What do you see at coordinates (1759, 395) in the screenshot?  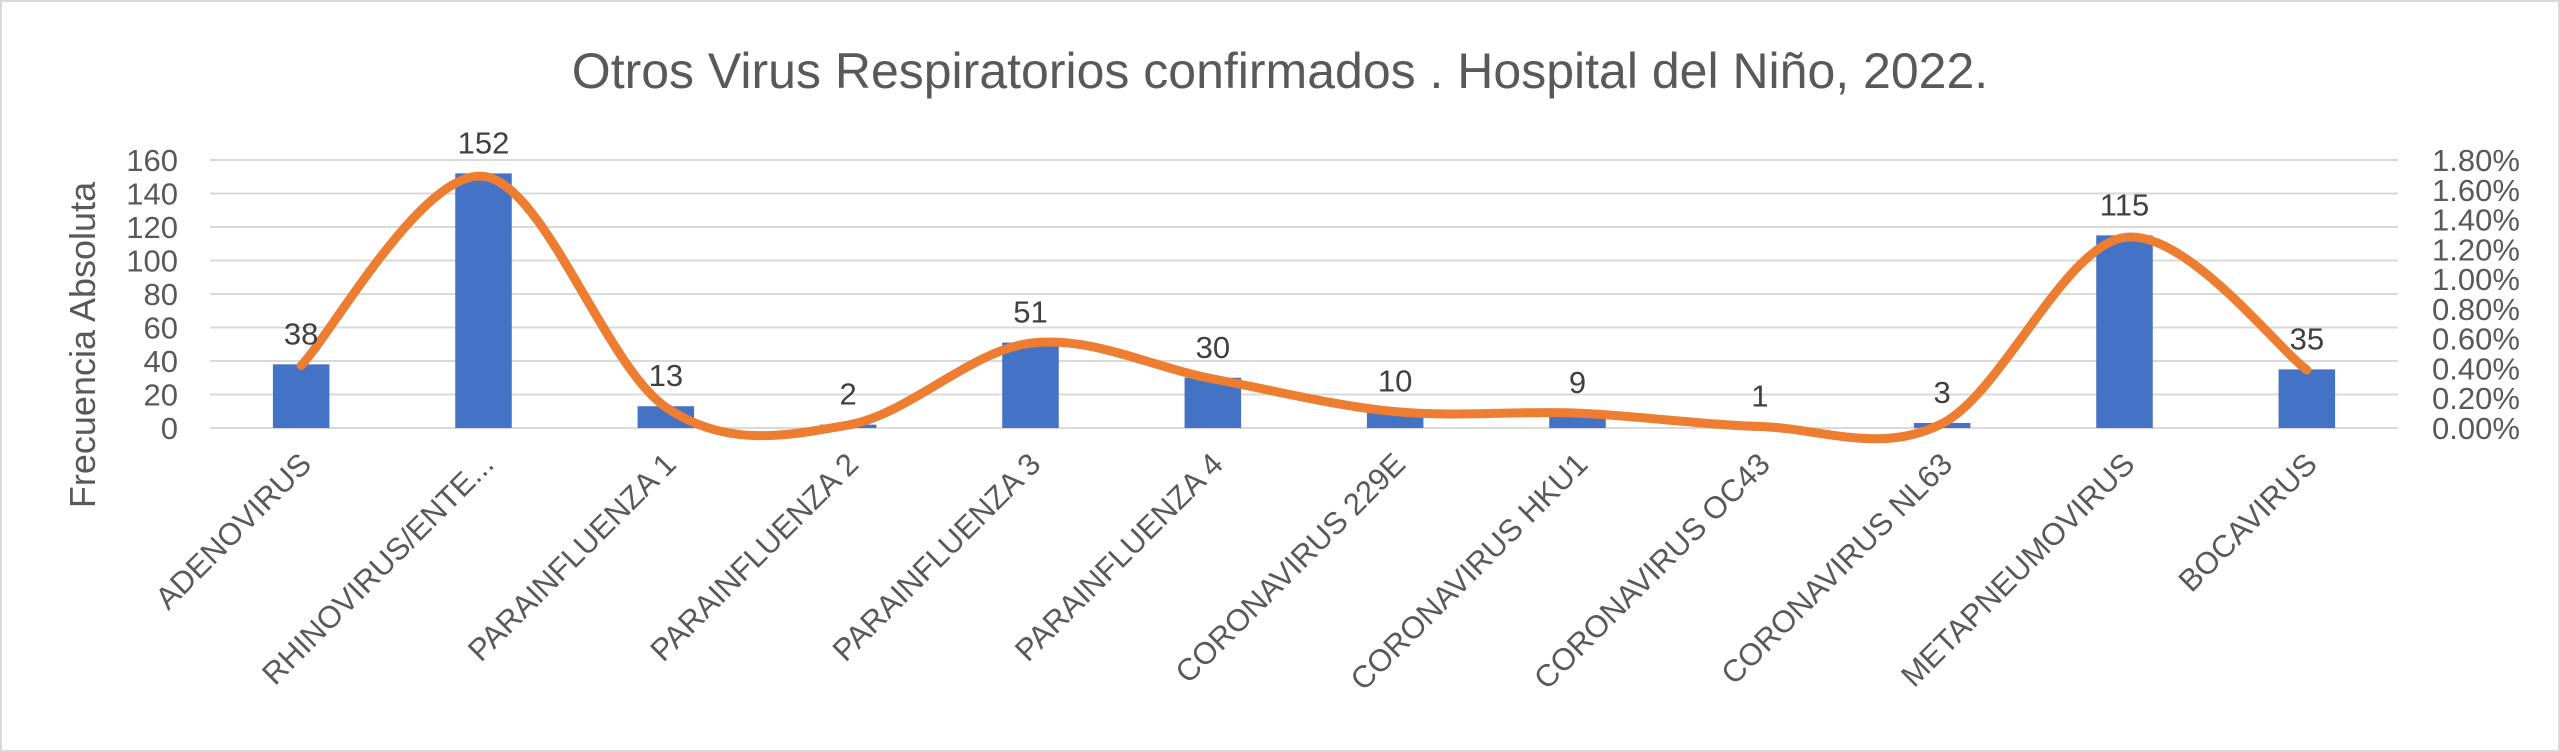 I see `data-label: 1` at bounding box center [1759, 395].